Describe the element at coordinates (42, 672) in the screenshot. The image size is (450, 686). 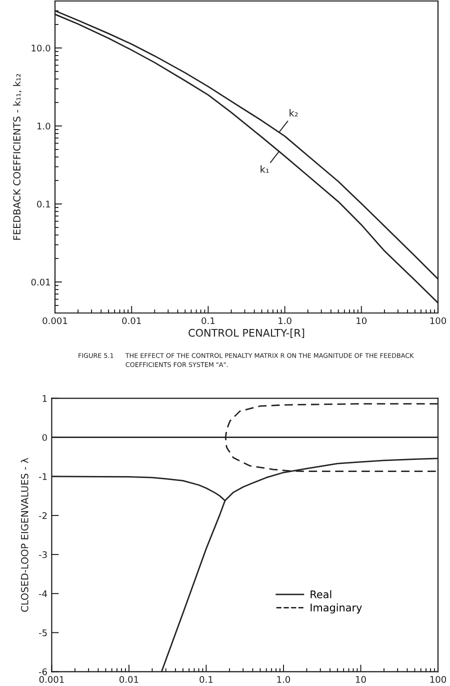
I see `y-tick-label: -6` at that location.